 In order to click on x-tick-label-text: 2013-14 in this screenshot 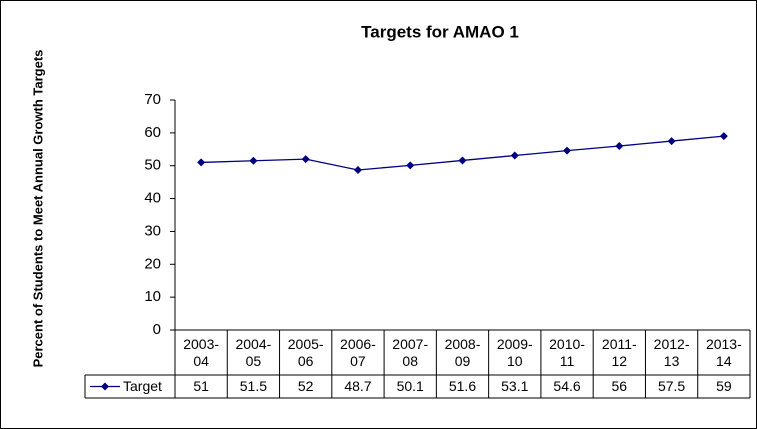, I will do `click(723, 352)`.